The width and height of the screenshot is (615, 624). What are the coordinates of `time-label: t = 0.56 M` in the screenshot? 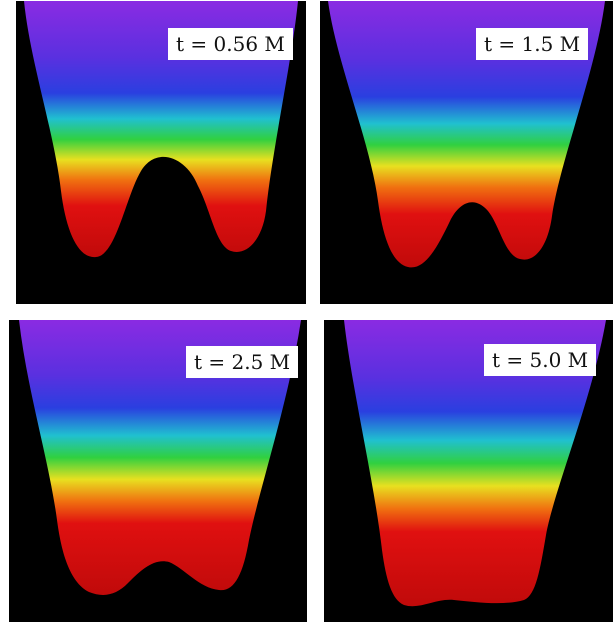 It's located at (230, 44).